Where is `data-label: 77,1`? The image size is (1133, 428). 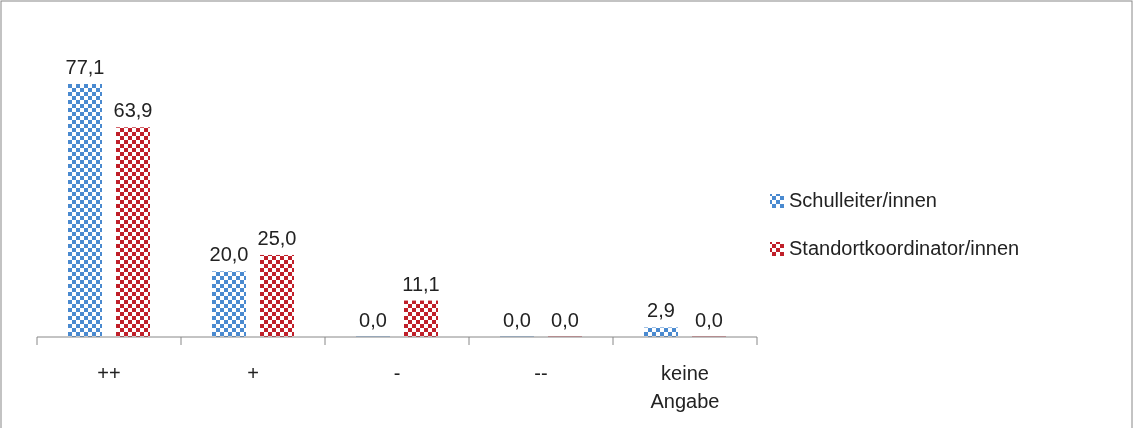 data-label: 77,1 is located at coordinates (85, 67).